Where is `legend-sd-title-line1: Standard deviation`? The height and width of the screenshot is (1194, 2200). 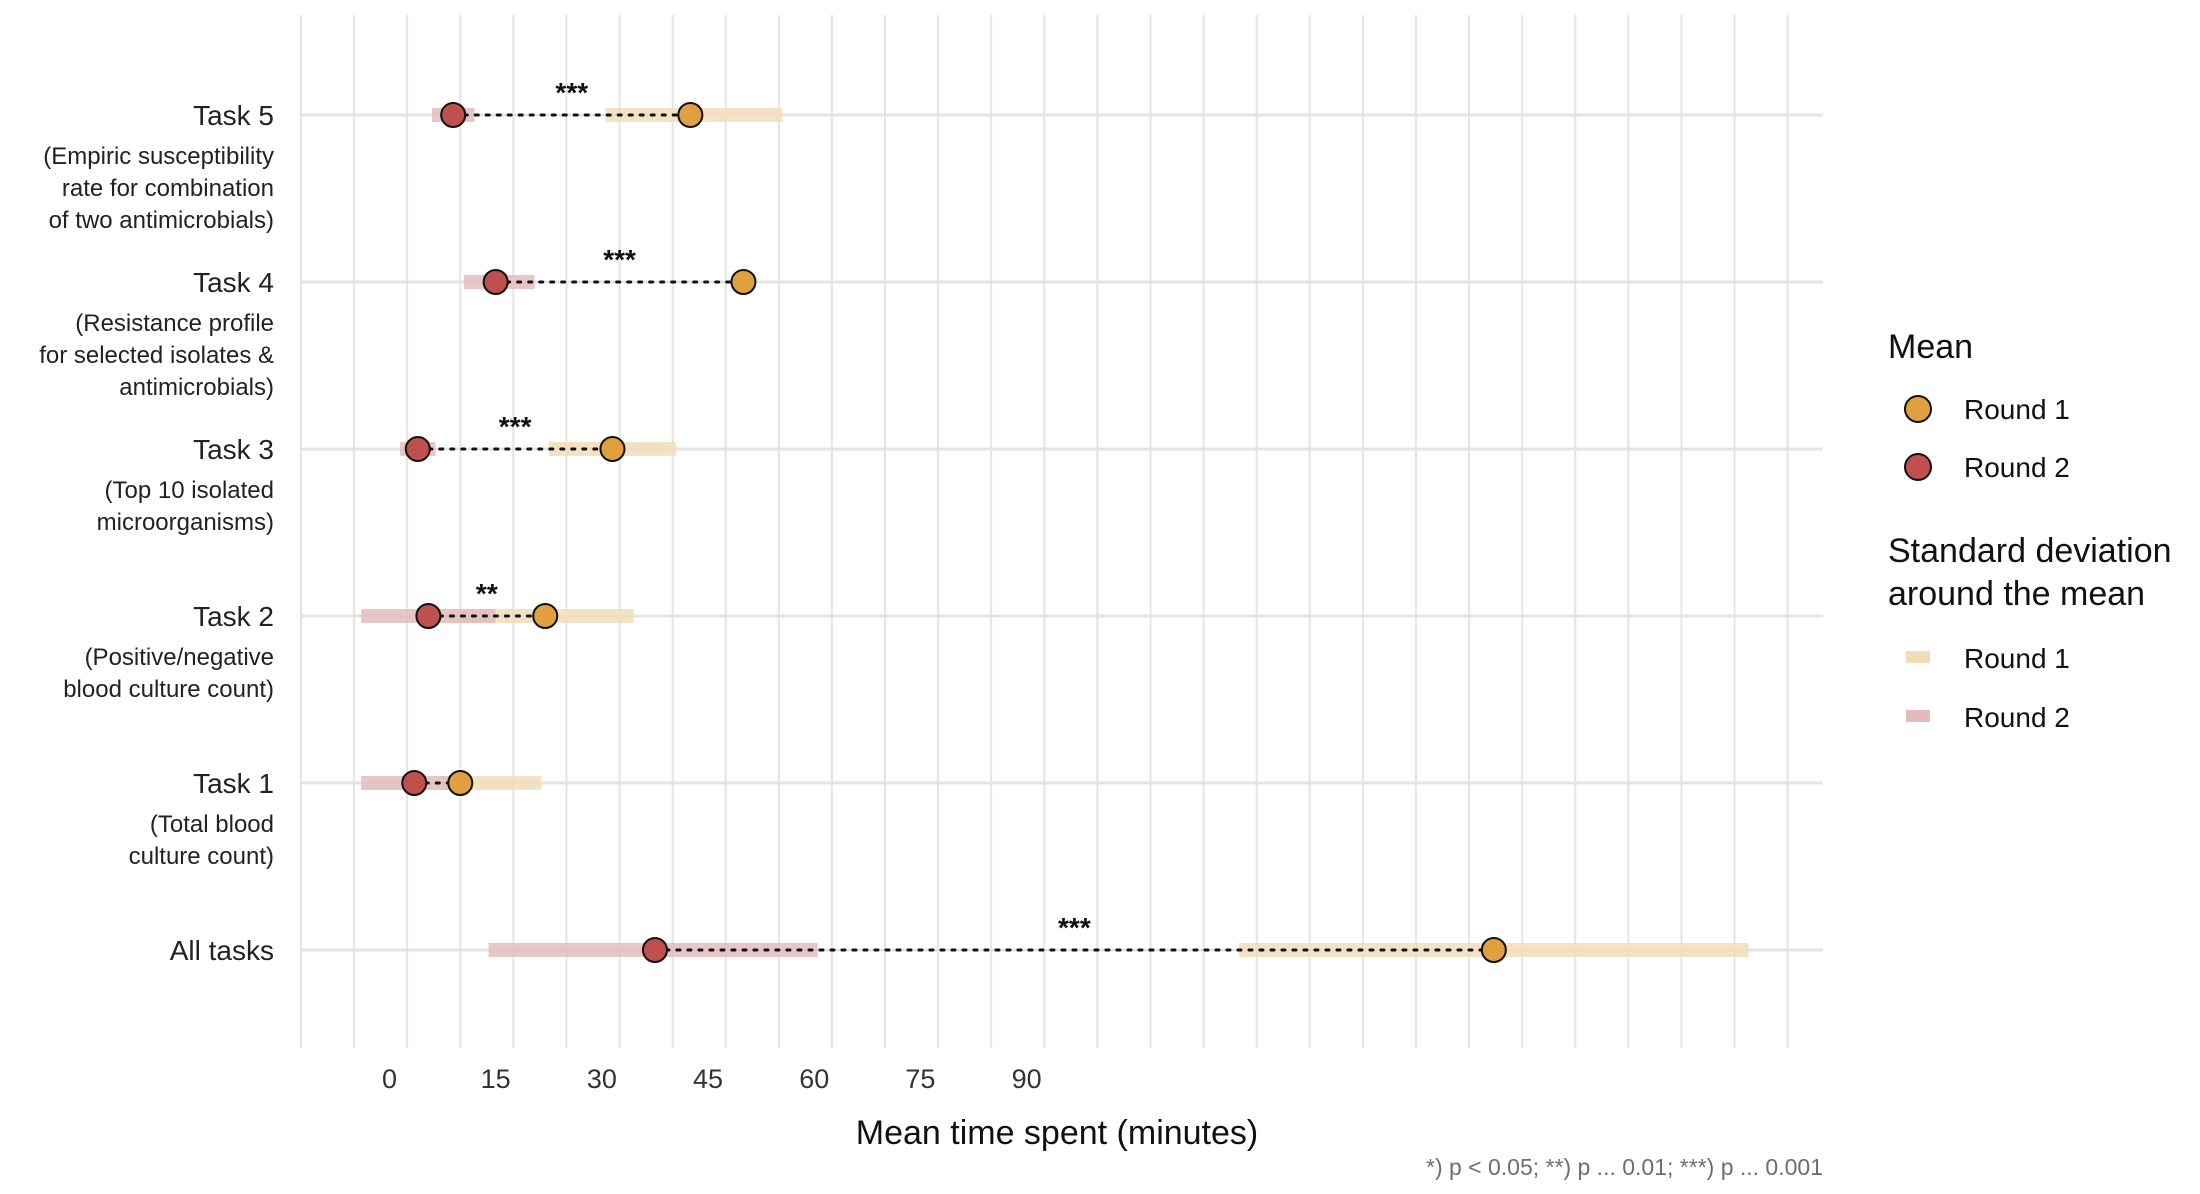 legend-sd-title-line1: Standard deviation is located at coordinates (2030, 551).